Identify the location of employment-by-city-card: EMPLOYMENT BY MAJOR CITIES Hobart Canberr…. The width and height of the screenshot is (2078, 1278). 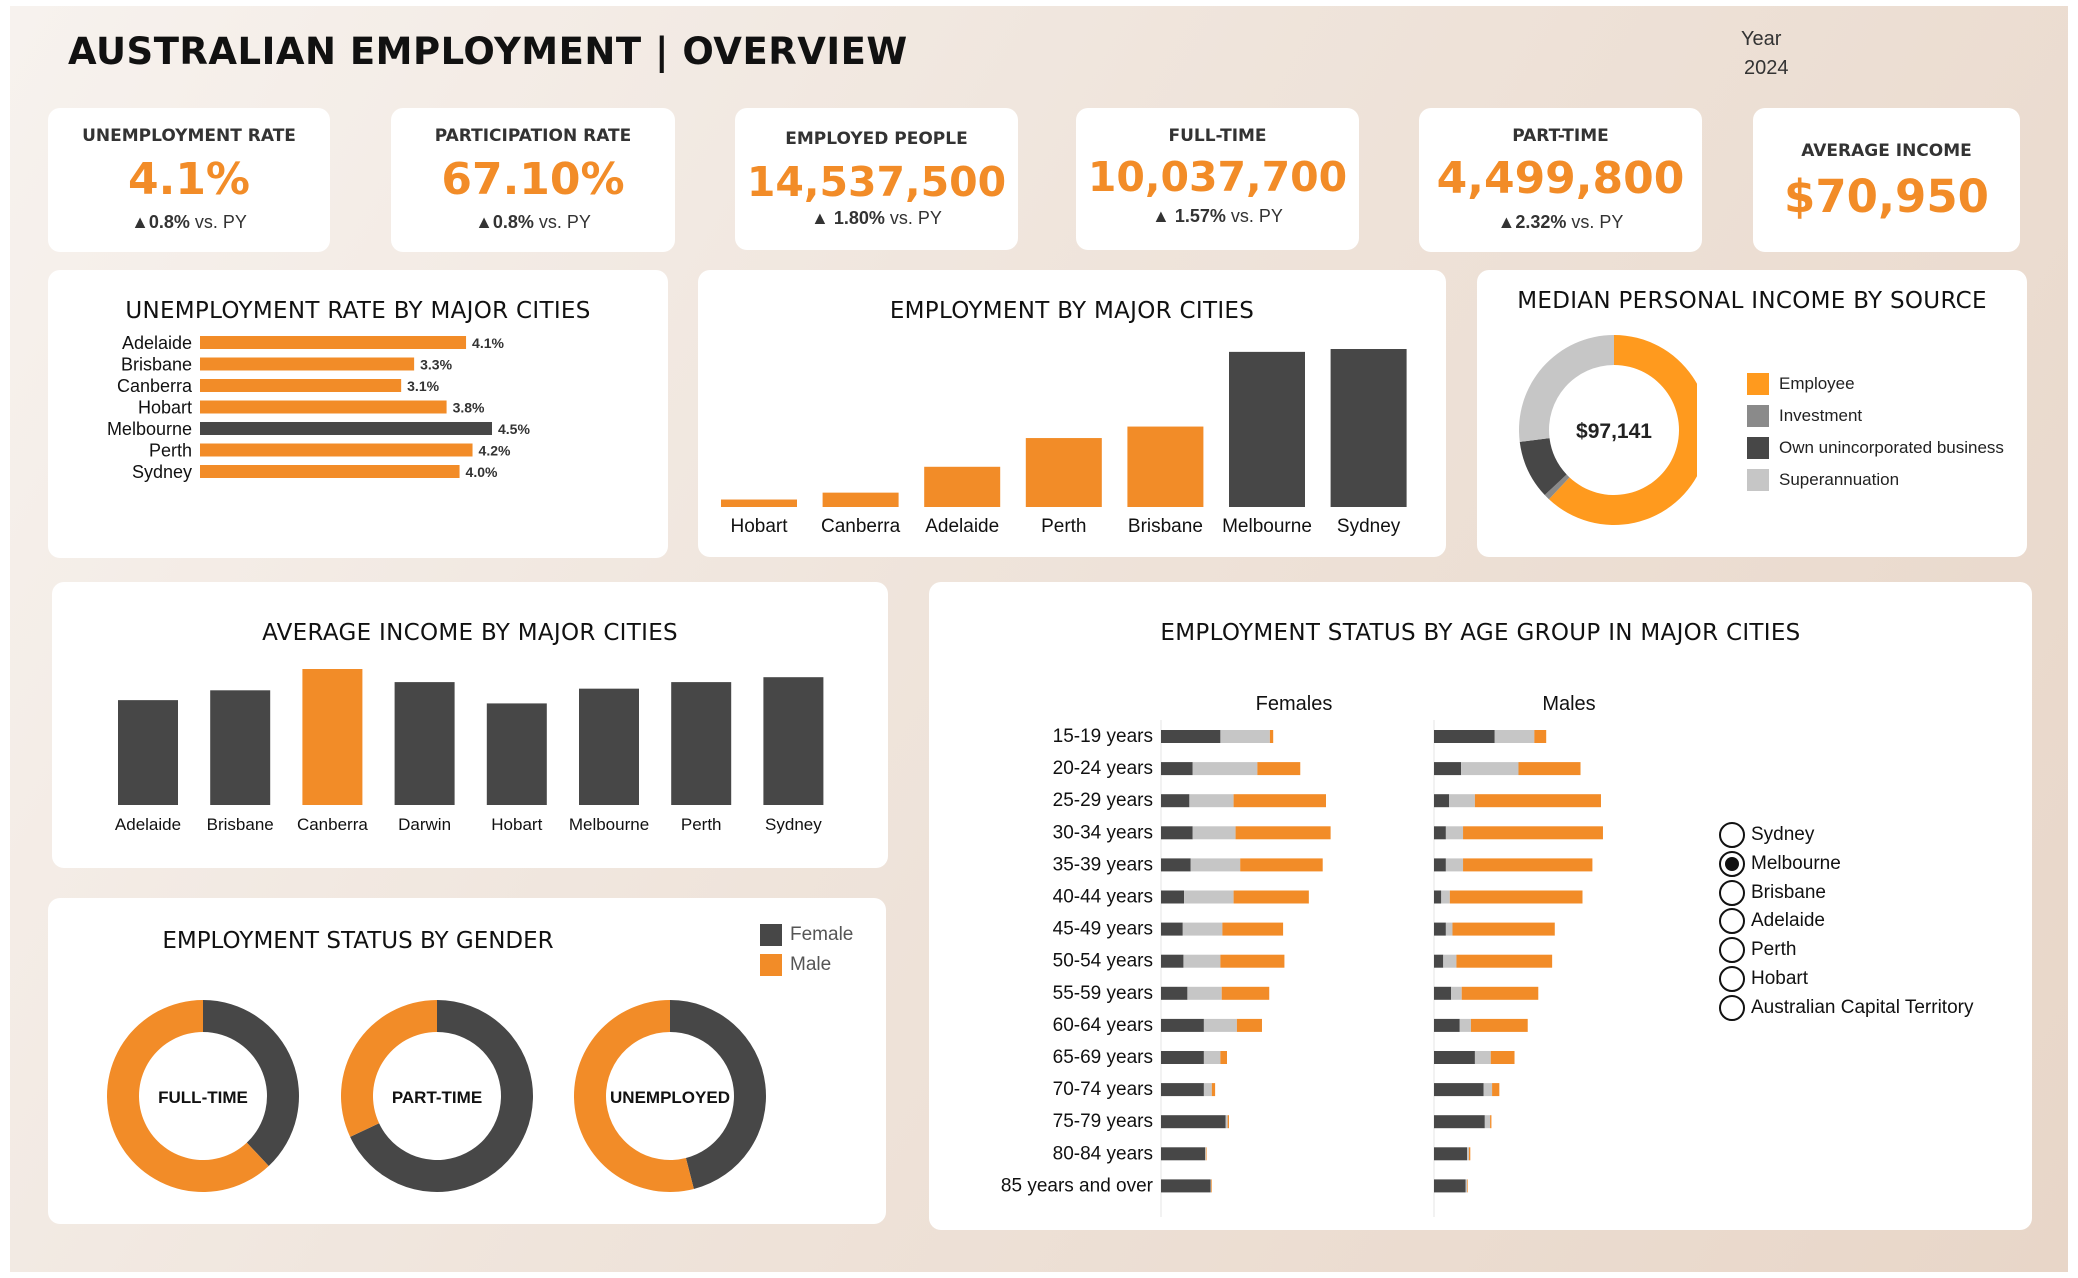
(1072, 413).